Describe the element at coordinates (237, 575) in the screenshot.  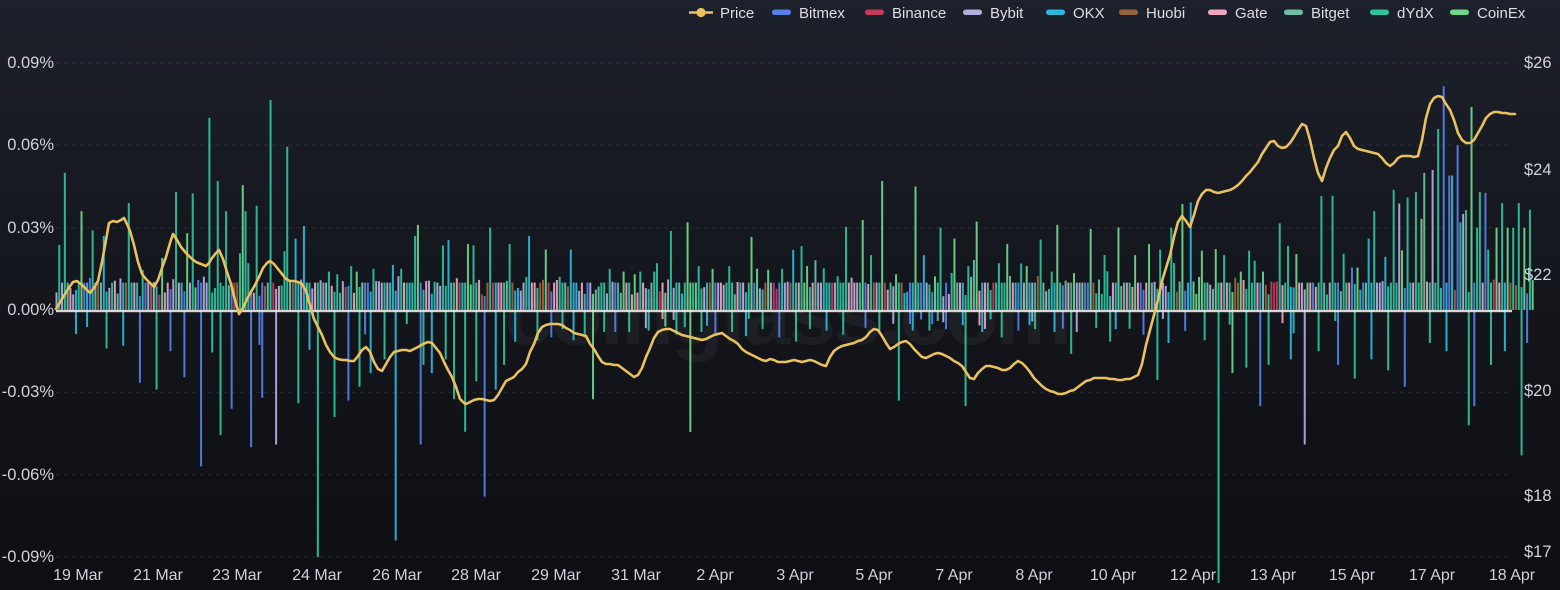
I see `svg-text: 23 Mar` at that location.